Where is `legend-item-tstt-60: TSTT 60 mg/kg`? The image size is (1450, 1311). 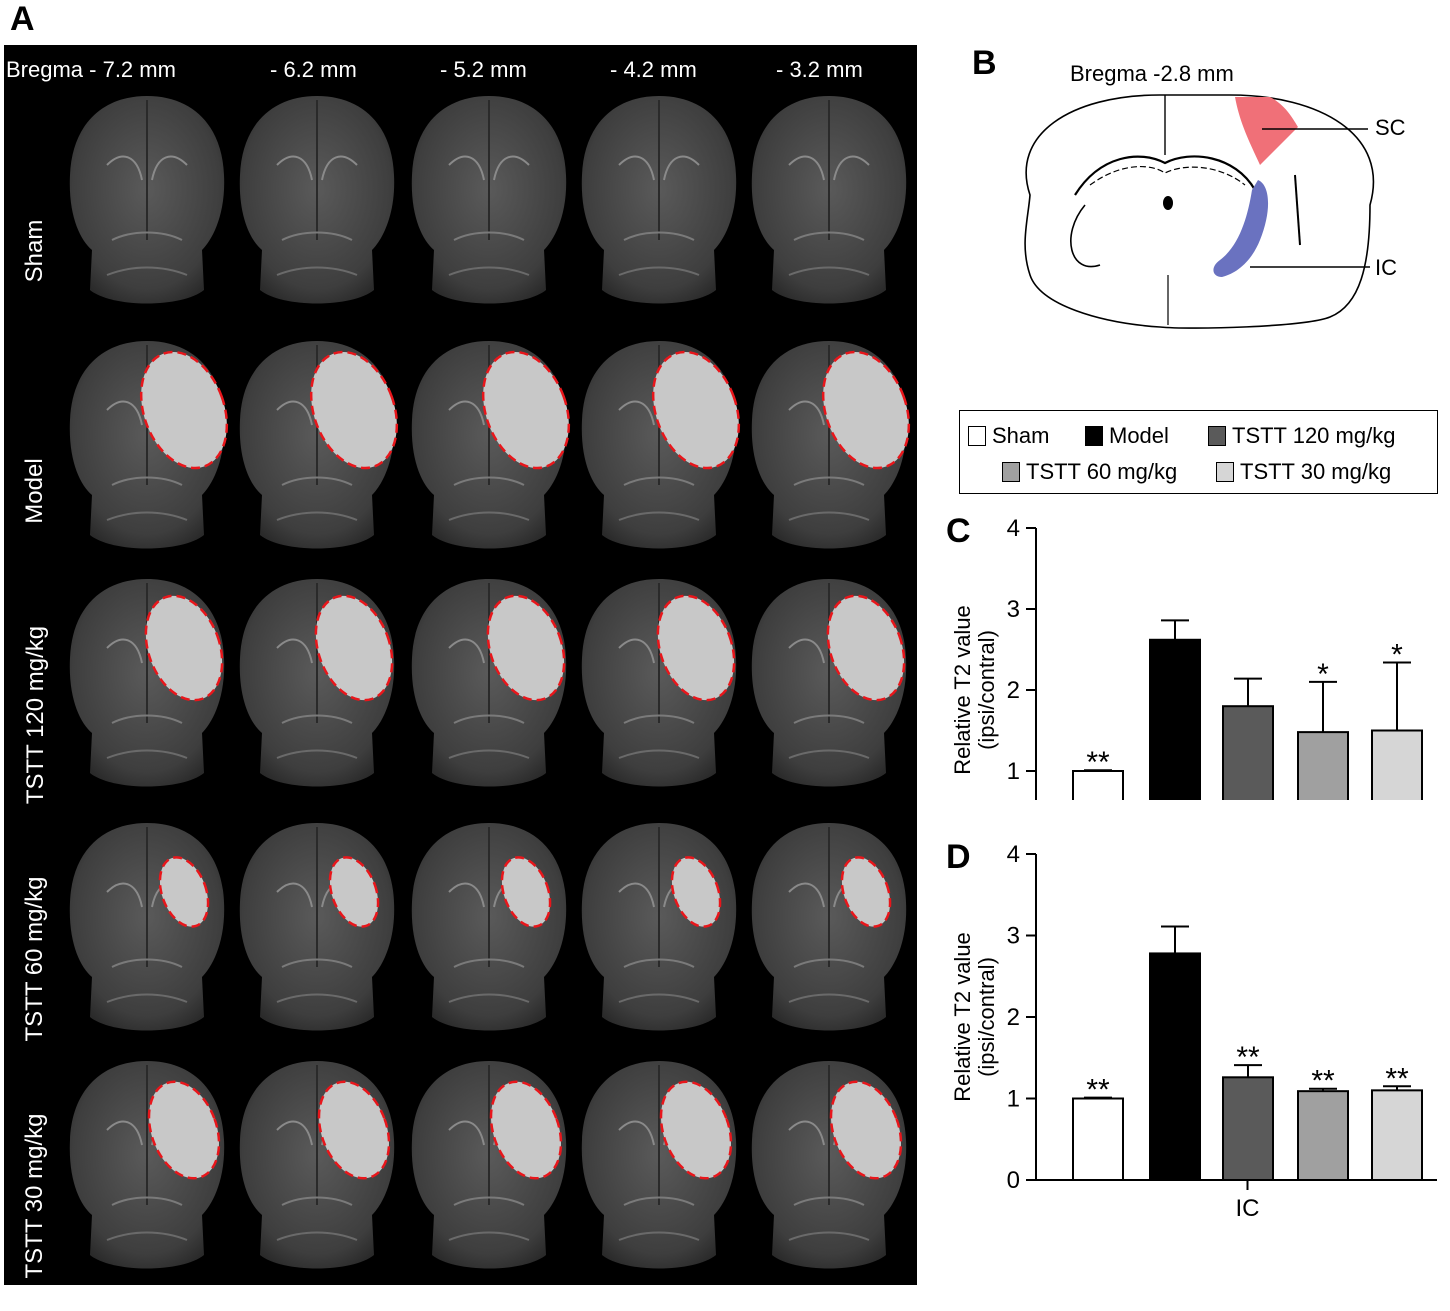
legend-item-tstt-60: TSTT 60 mg/kg is located at coordinates (1089, 472).